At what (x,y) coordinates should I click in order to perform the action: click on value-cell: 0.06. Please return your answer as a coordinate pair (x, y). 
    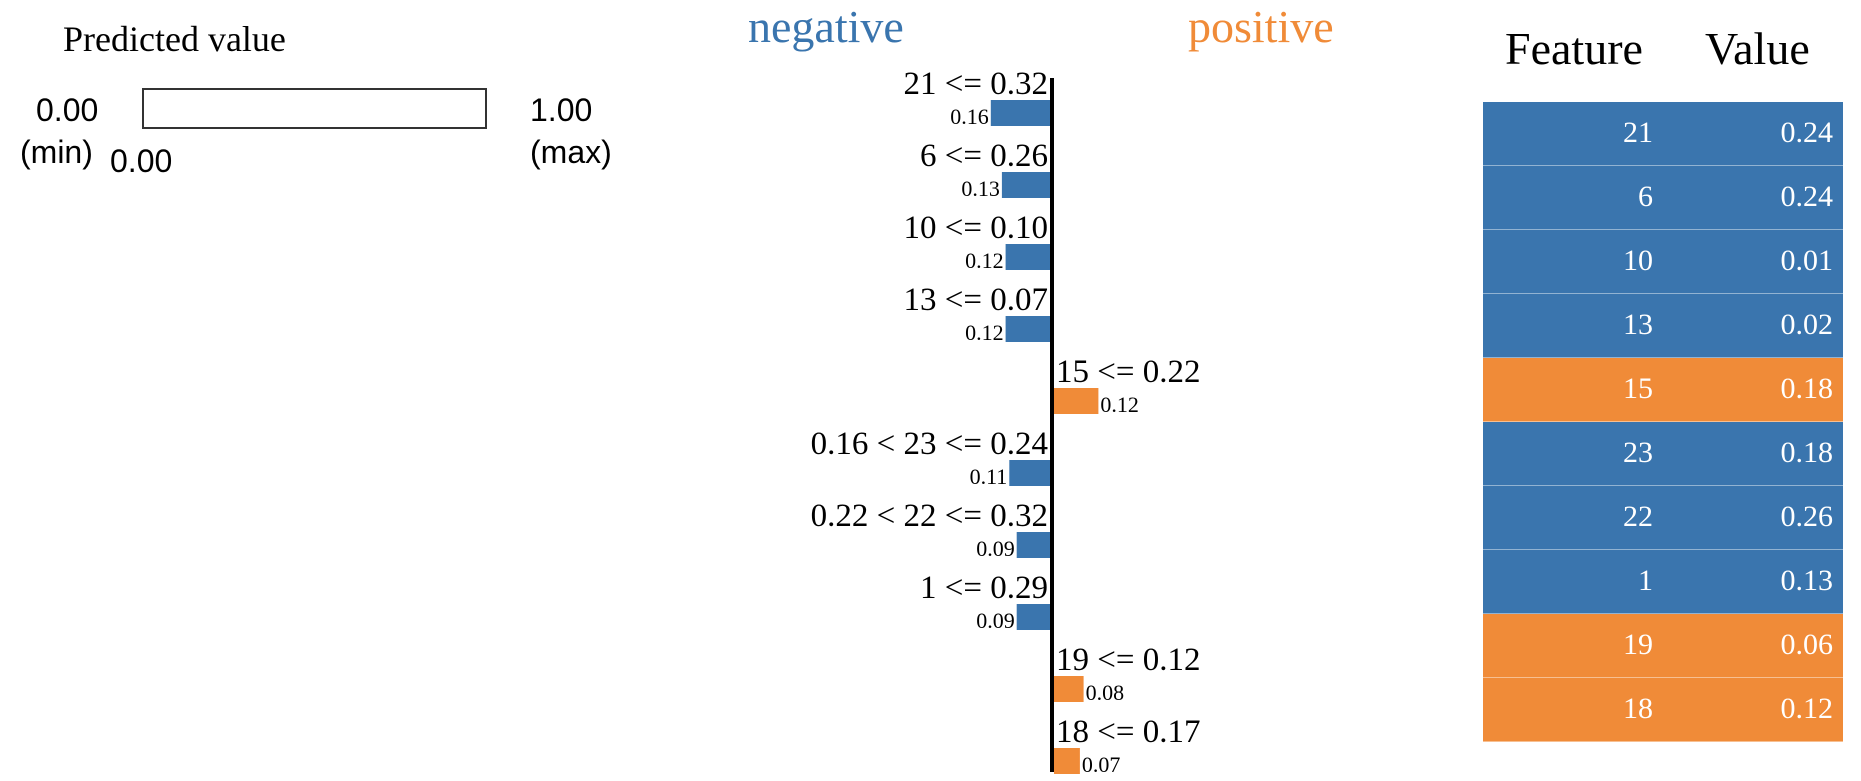
    Looking at the image, I should click on (1807, 644).